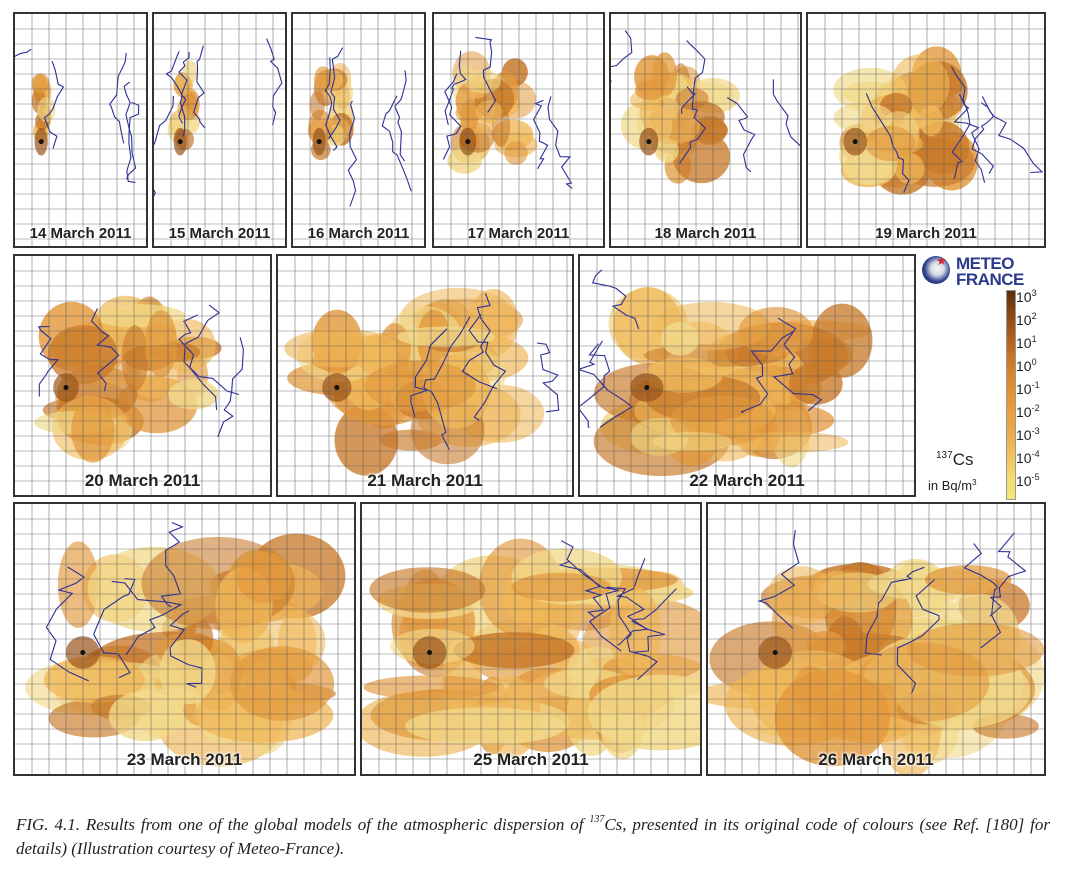 Image resolution: width=1068 pixels, height=876 pixels. What do you see at coordinates (936, 270) in the screenshot?
I see `globe-icon` at bounding box center [936, 270].